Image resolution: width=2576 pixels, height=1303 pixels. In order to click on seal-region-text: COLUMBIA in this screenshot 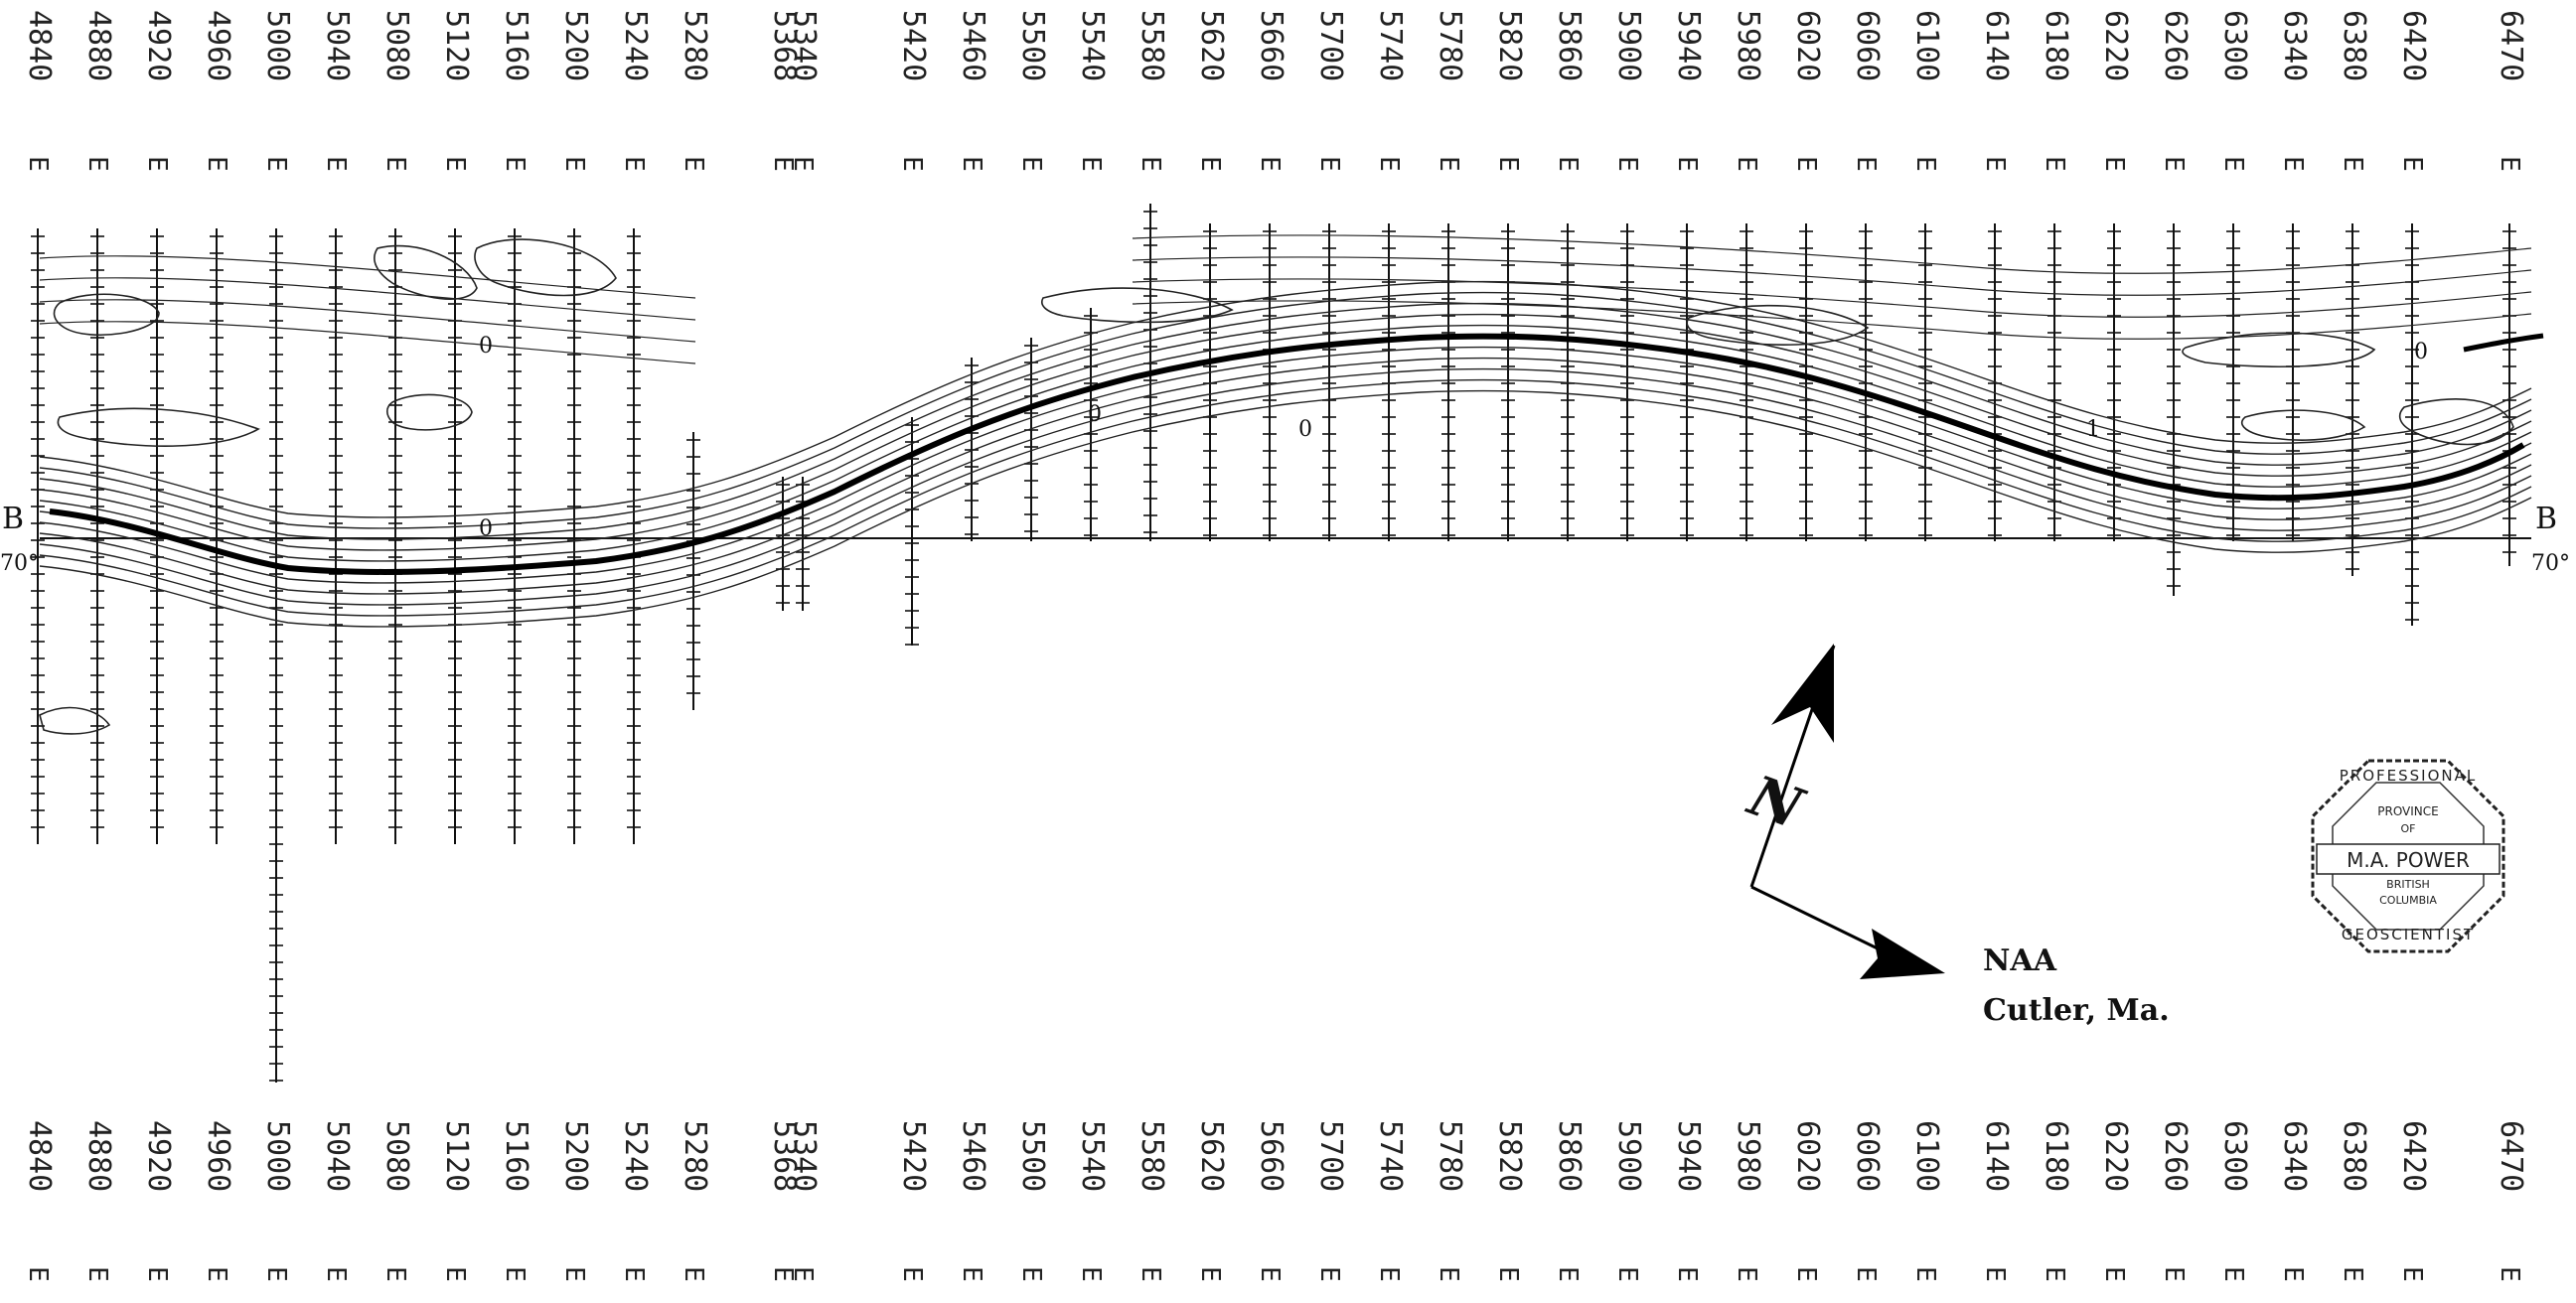, I will do `click(2408, 900)`.